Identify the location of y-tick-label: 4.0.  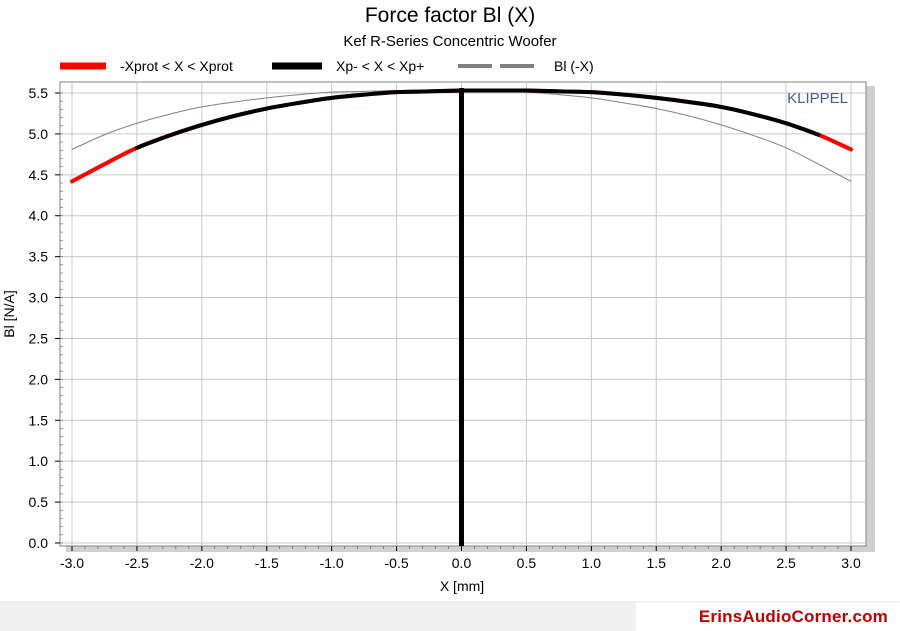
(39, 216).